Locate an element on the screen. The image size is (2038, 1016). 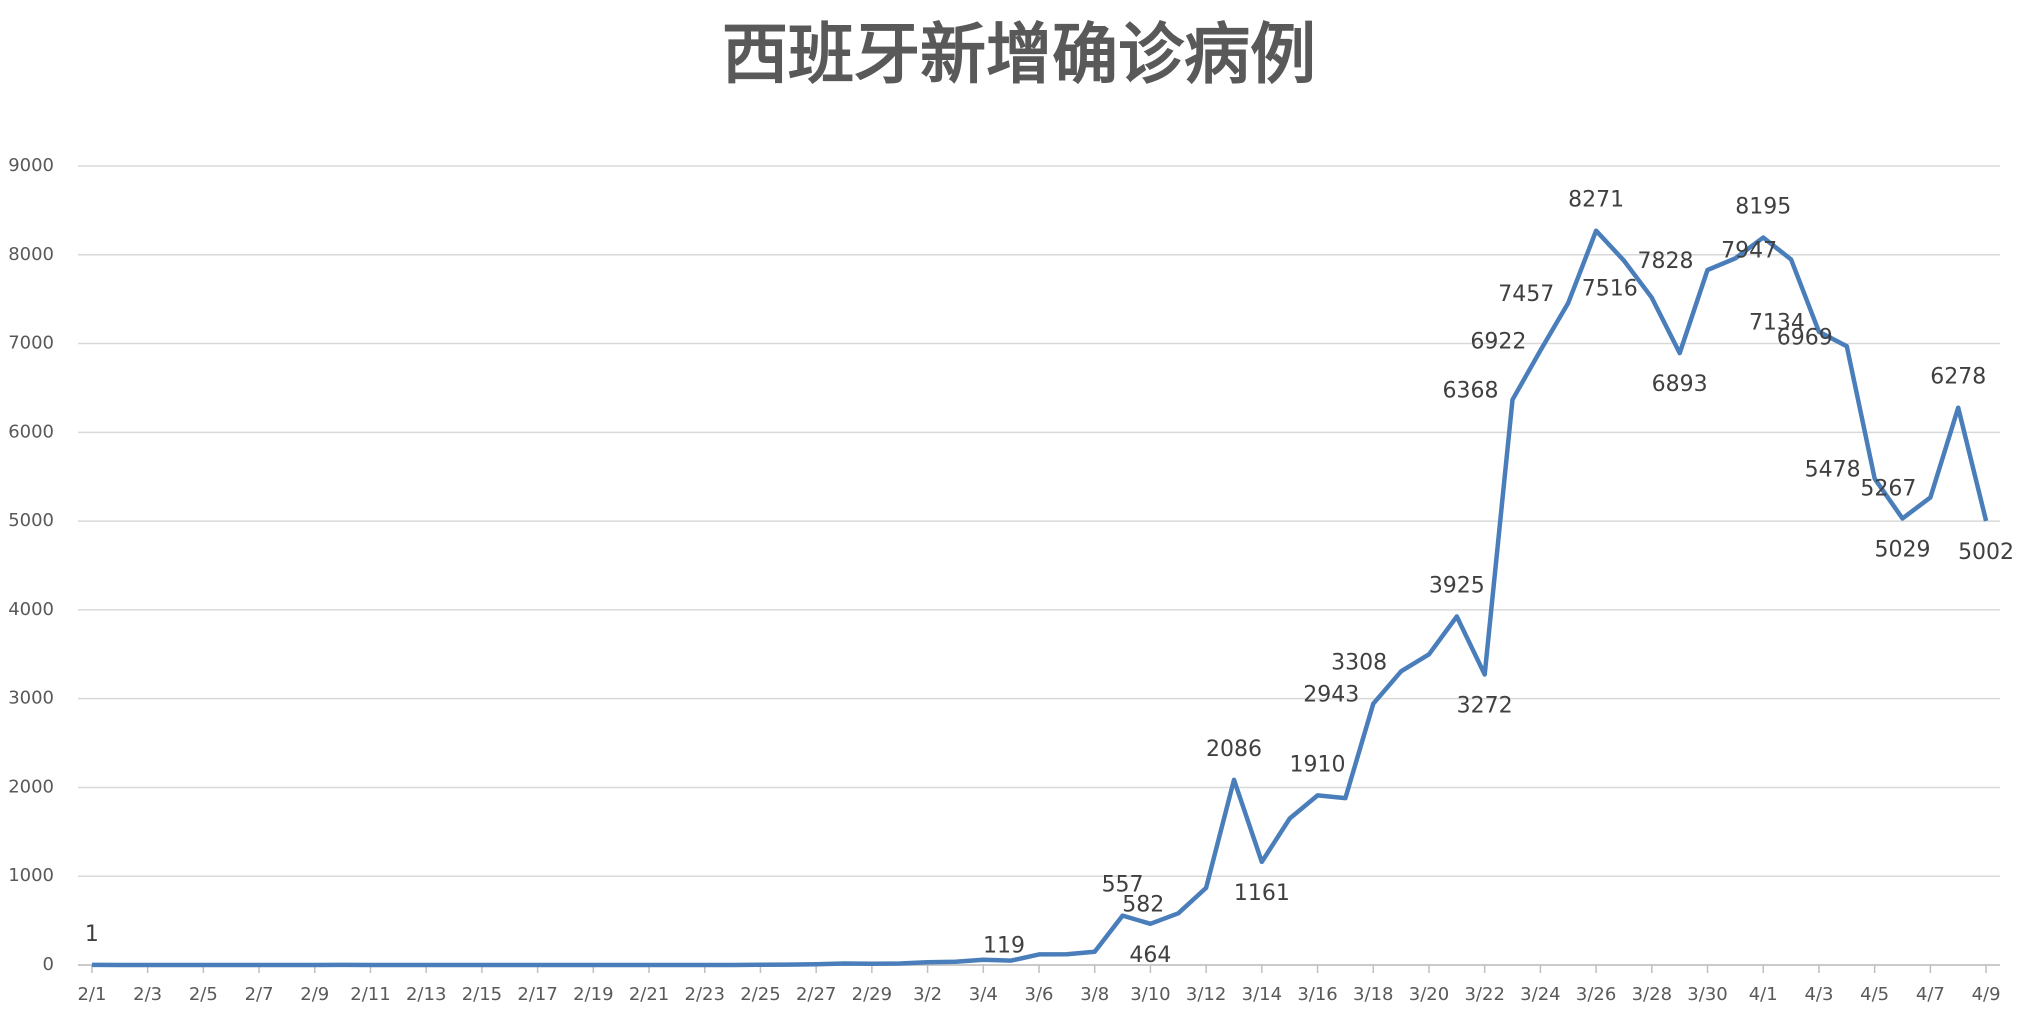
data-label: 3925 is located at coordinates (1457, 586).